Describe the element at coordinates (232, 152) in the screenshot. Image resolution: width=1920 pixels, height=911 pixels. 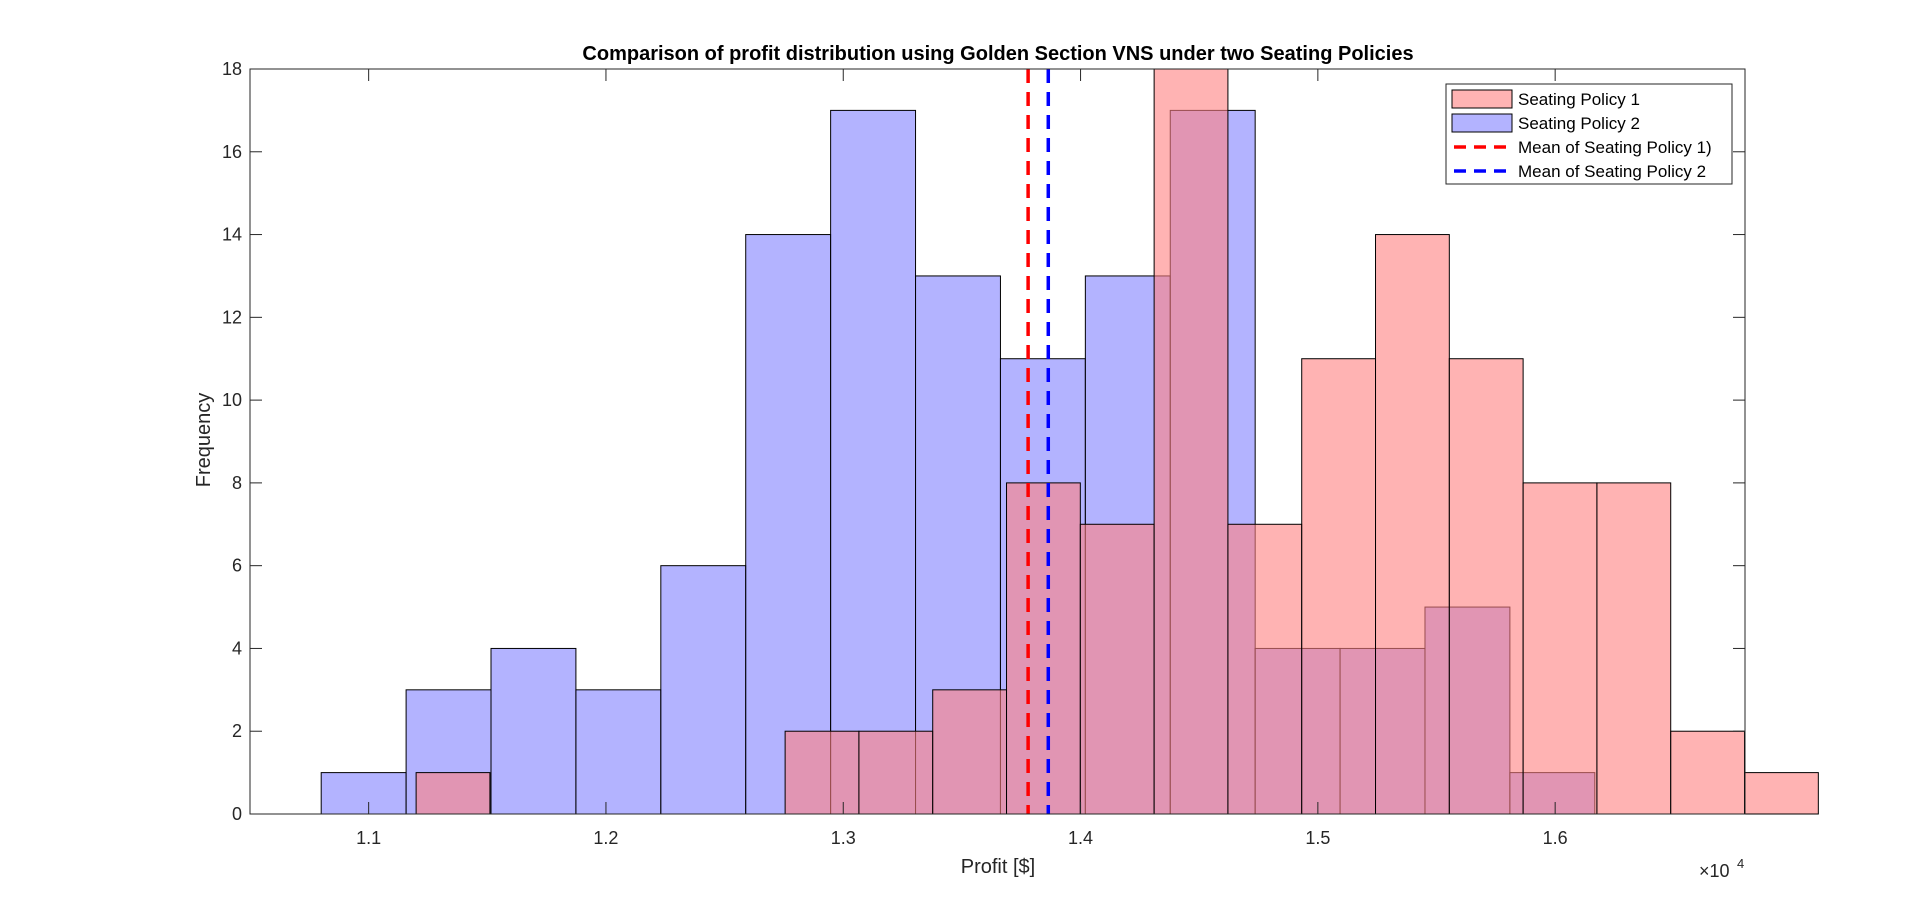
I see `y-tick-label-8: 16` at that location.